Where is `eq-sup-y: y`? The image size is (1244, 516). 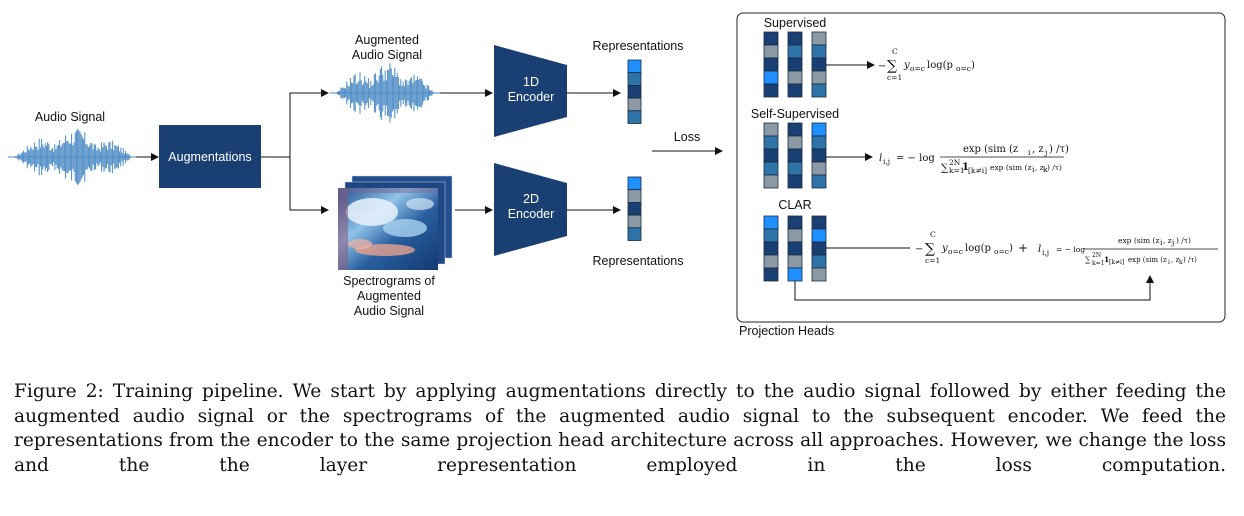
eq-sup-y: y is located at coordinates (906, 65).